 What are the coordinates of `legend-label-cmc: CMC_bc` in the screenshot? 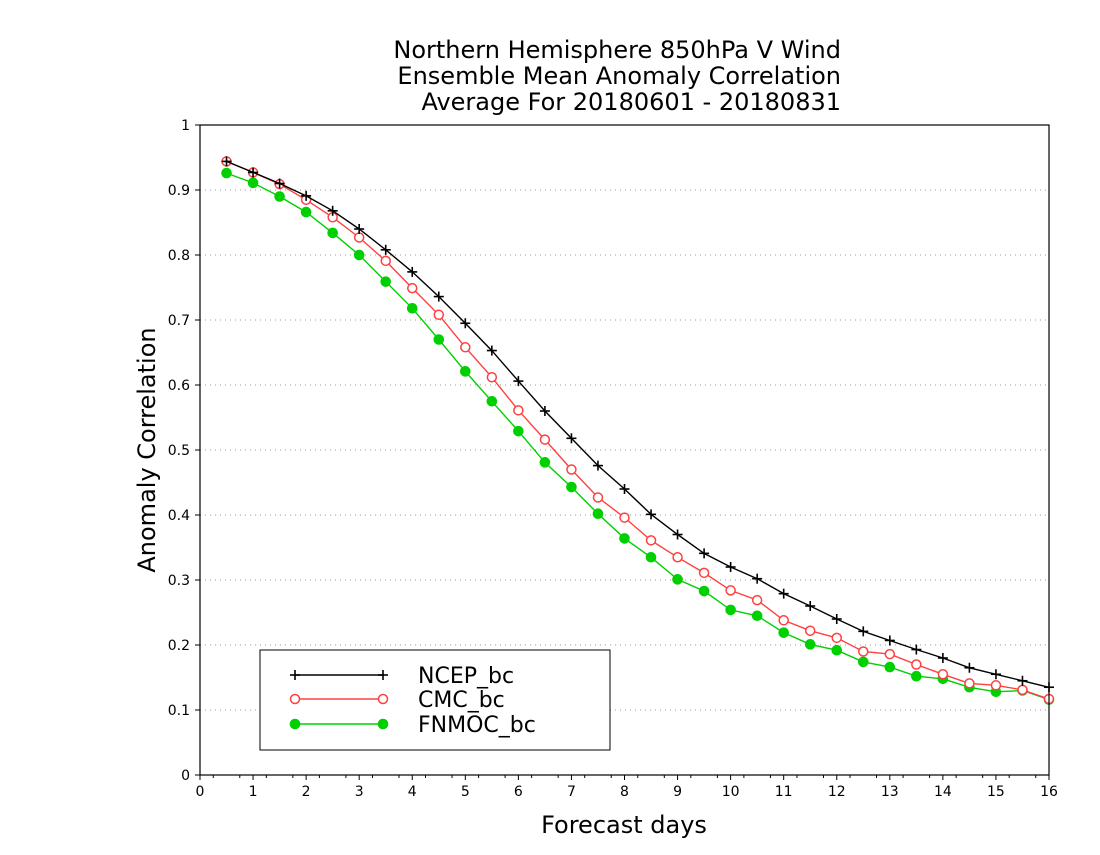 It's located at (461, 700).